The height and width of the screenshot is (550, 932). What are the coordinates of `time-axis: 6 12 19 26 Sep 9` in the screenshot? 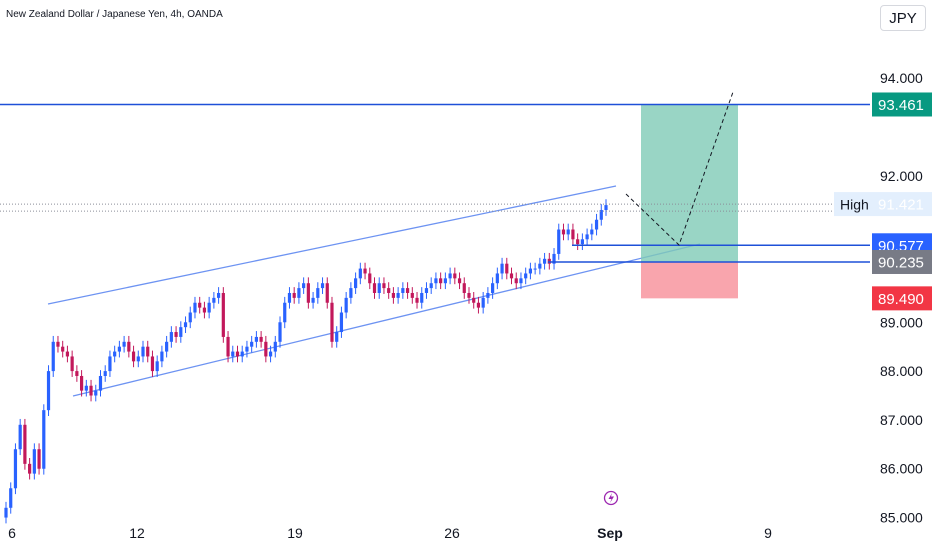 It's located at (390, 533).